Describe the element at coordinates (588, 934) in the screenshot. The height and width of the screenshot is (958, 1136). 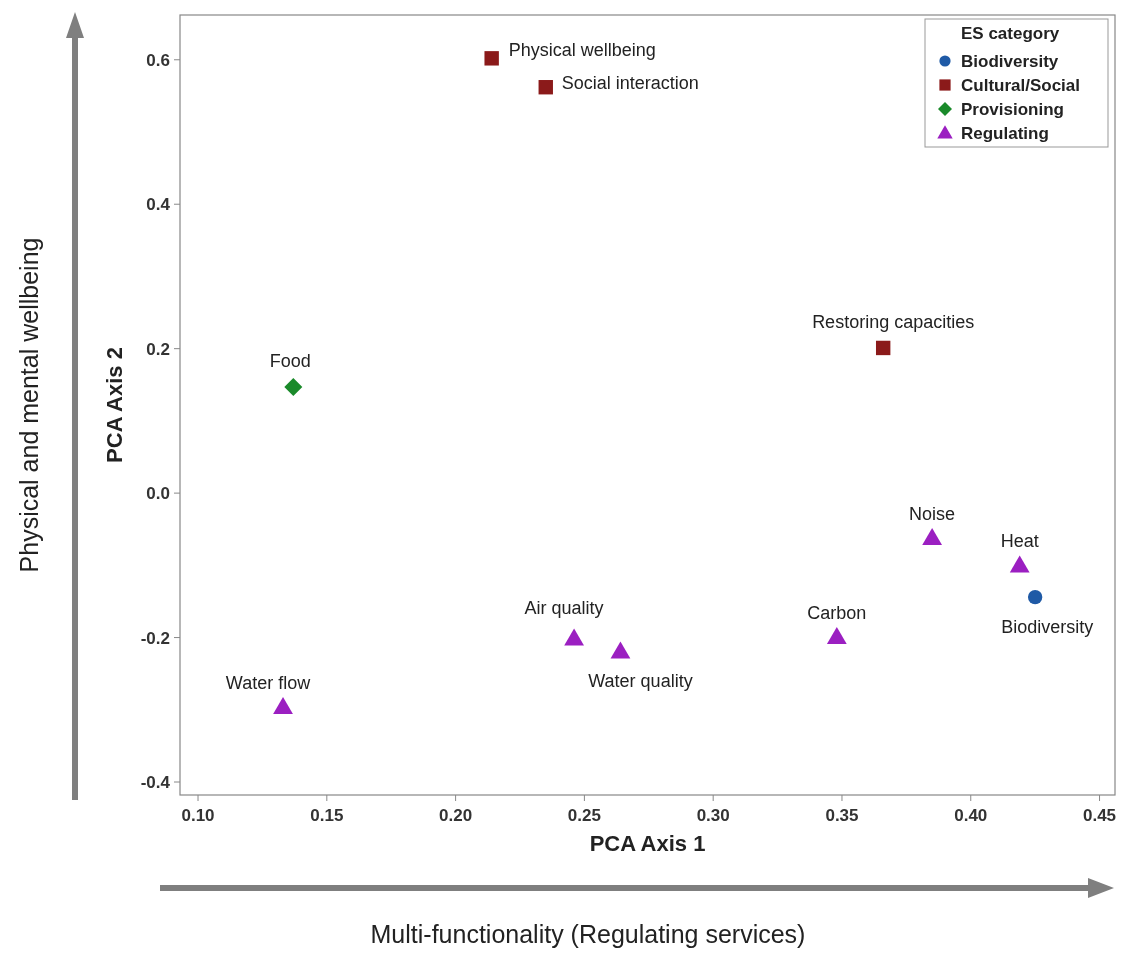
I see `text: Multi-functionality (Regulating services)` at that location.